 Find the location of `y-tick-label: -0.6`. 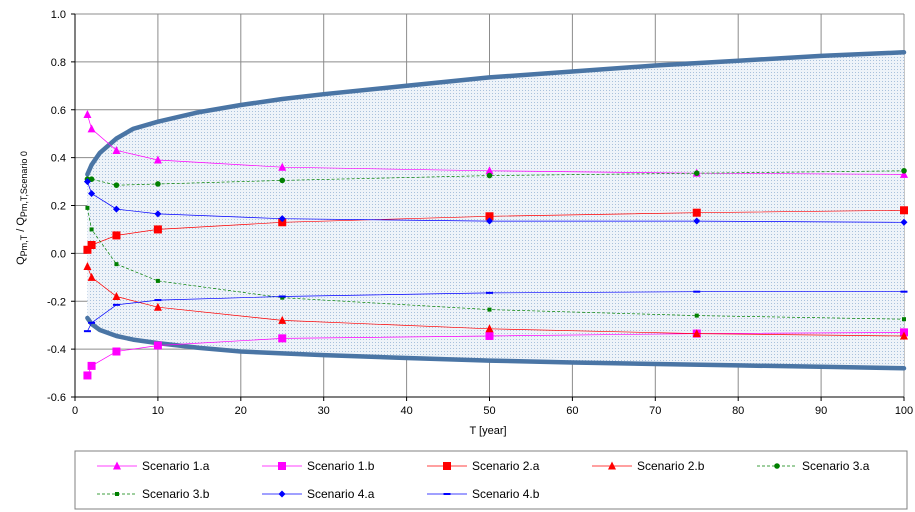

y-tick-label: -0.6 is located at coordinates (56, 398).